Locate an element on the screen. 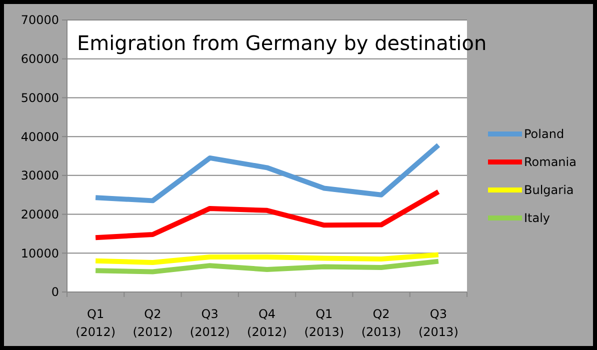 The image size is (597, 350). y-tick-label: 20000 is located at coordinates (39, 214).